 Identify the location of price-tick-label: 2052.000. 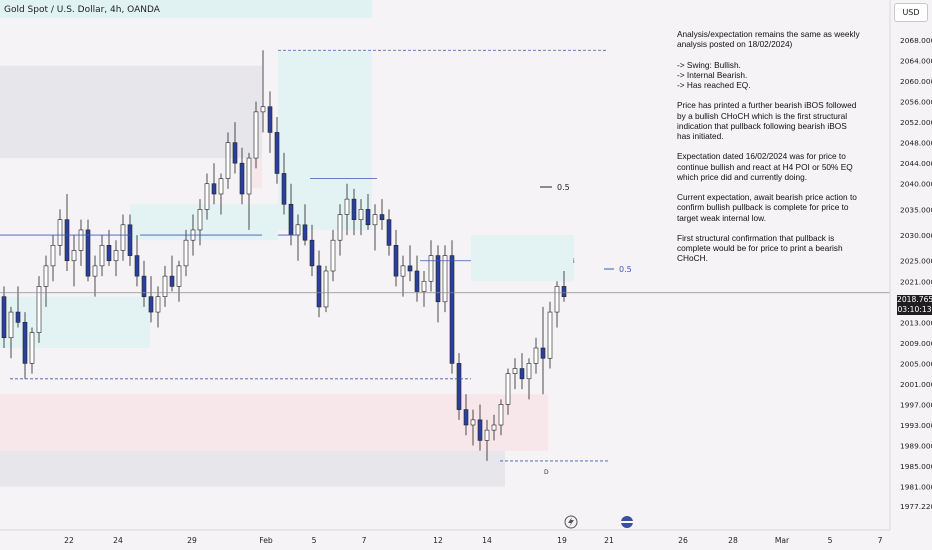
(916, 122).